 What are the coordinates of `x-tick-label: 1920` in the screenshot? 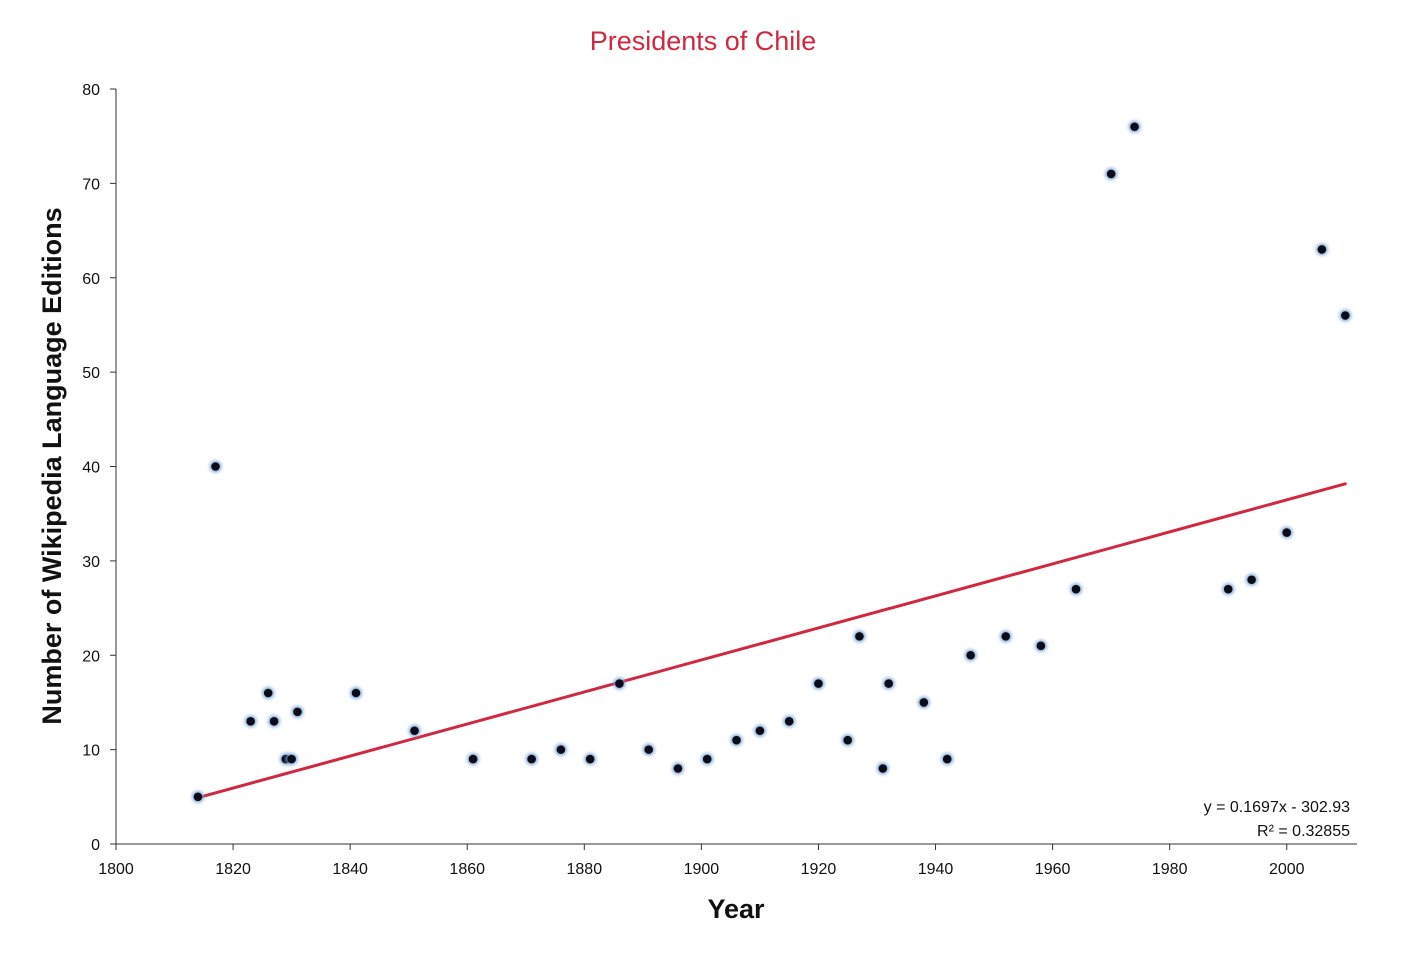 It's located at (819, 869).